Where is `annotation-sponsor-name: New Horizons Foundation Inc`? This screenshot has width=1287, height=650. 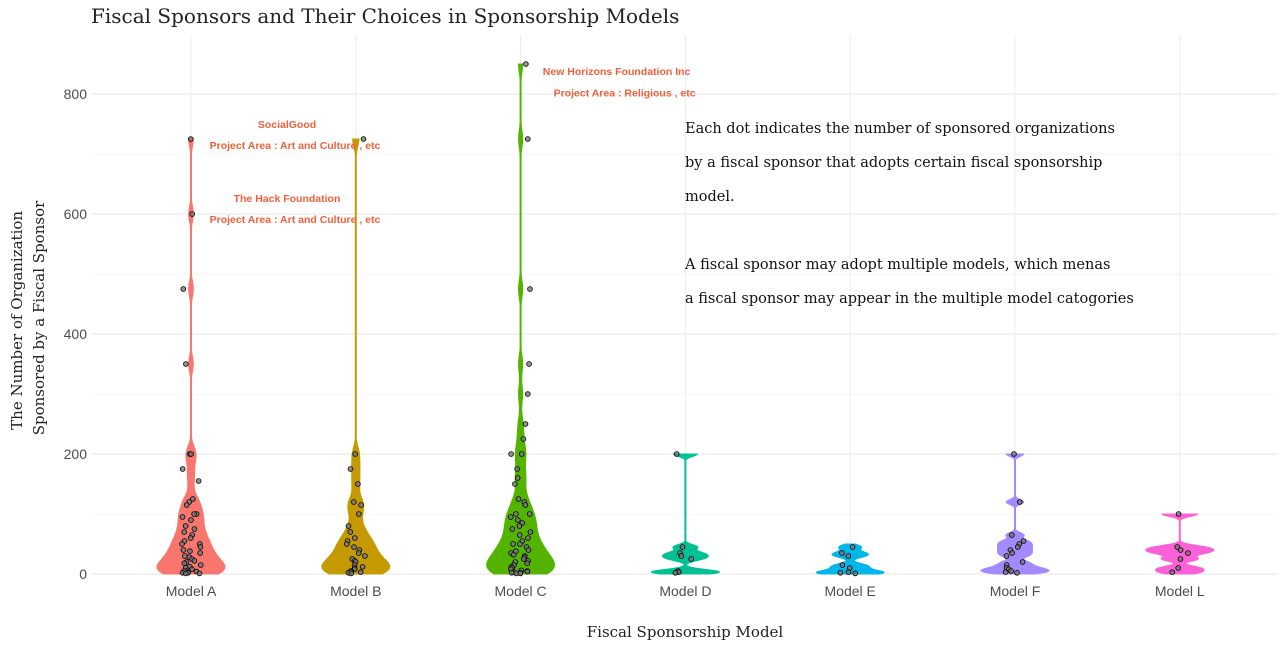
annotation-sponsor-name: New Horizons Foundation Inc is located at coordinates (617, 72).